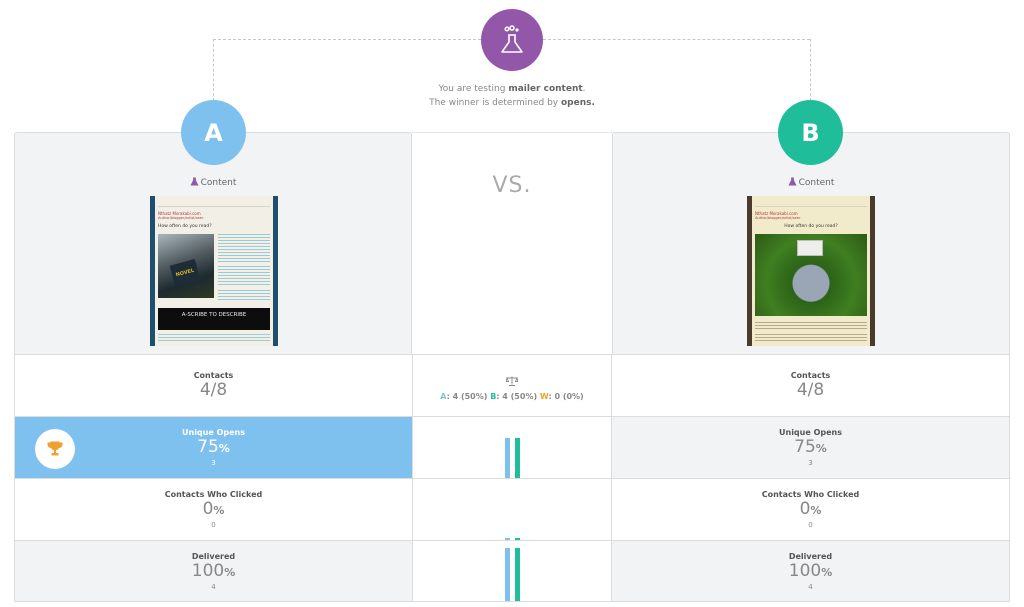  Describe the element at coordinates (213, 385) in the screenshot. I see `contacts-a: Contacts 4/8` at that location.